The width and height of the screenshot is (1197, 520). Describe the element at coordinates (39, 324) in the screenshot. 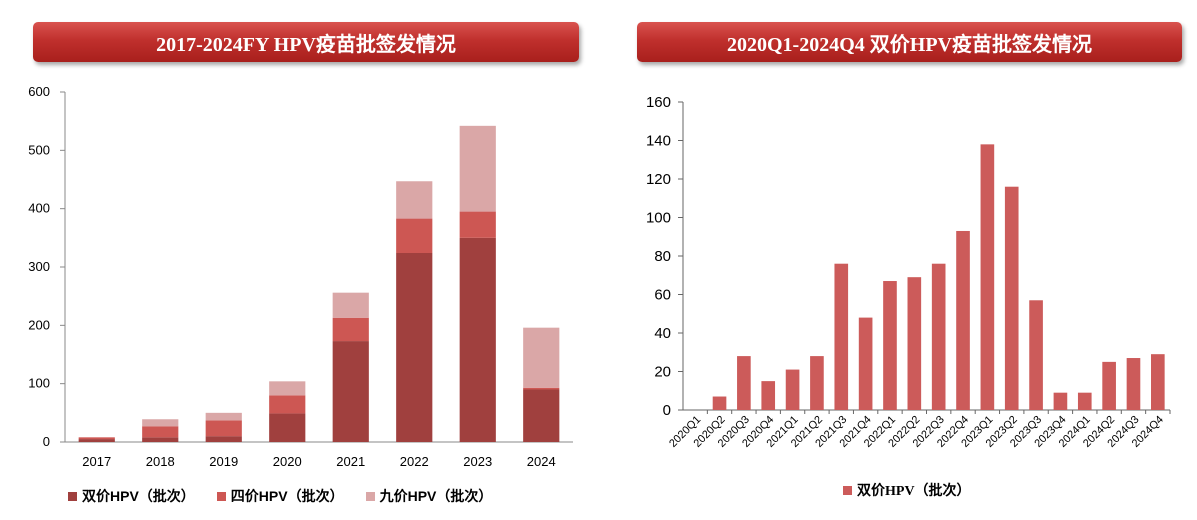

I see `y-tick-label: 200` at that location.